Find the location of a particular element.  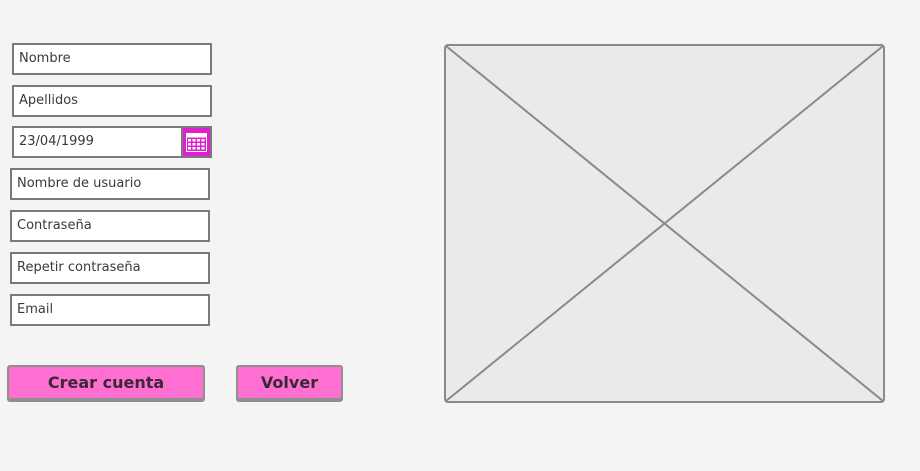

usuario-input: Nombre de usuario is located at coordinates (110, 184).